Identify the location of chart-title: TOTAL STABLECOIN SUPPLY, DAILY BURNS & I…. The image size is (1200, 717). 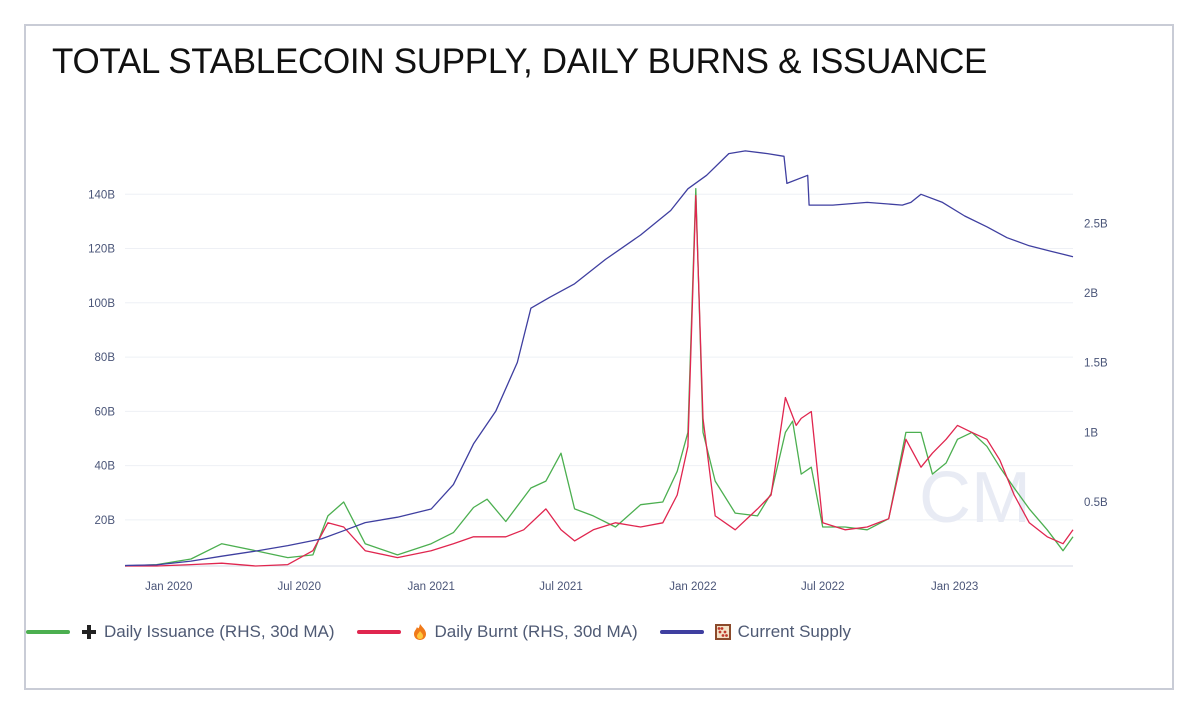
(520, 61).